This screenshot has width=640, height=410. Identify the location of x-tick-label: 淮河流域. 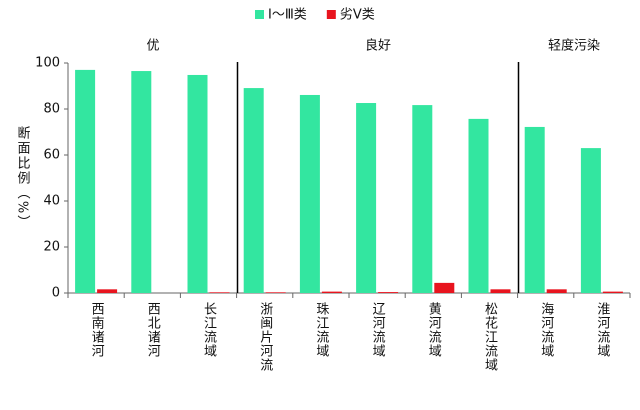
(602, 330).